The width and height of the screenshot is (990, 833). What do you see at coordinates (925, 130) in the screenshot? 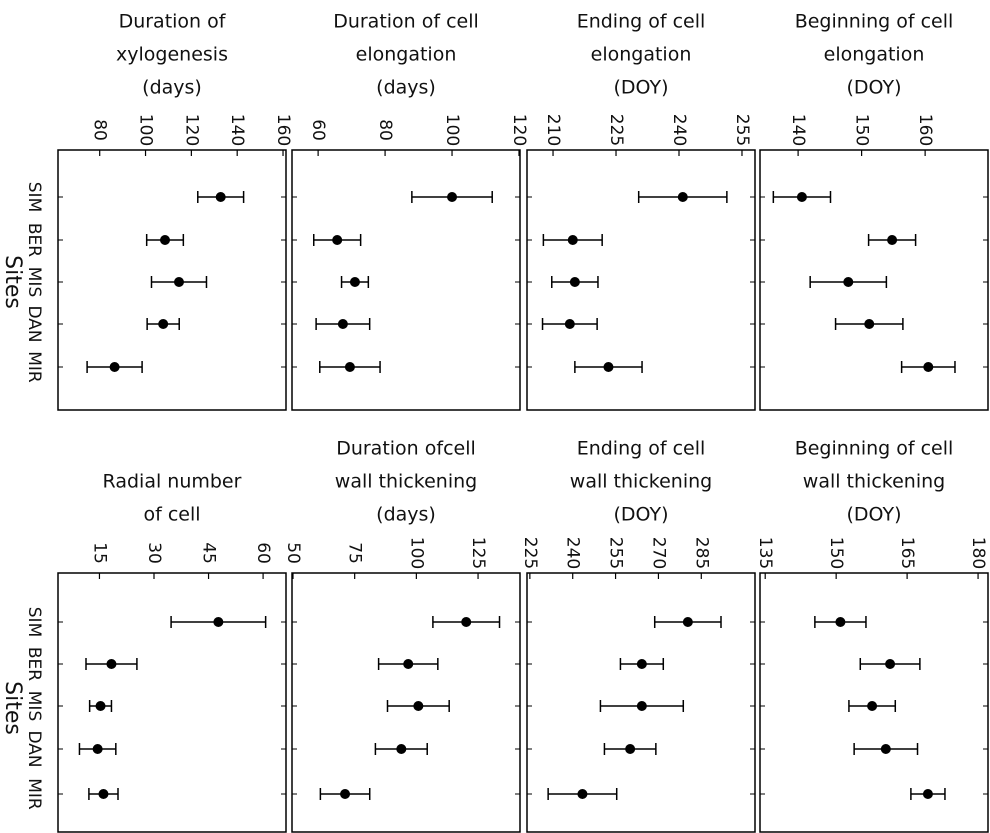
I see `x-tick-label: 160` at bounding box center [925, 130].